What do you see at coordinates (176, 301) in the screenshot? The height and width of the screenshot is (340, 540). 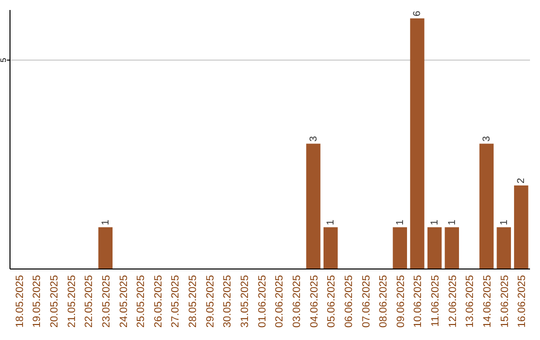 I see `x-tick-label: 27.05.2025` at bounding box center [176, 301].